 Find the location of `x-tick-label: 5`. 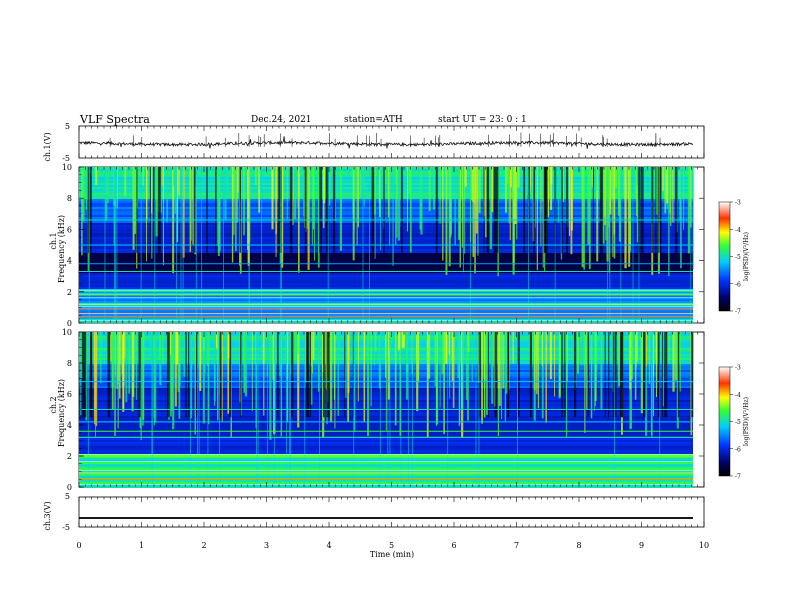

x-tick-label: 5 is located at coordinates (391, 545).